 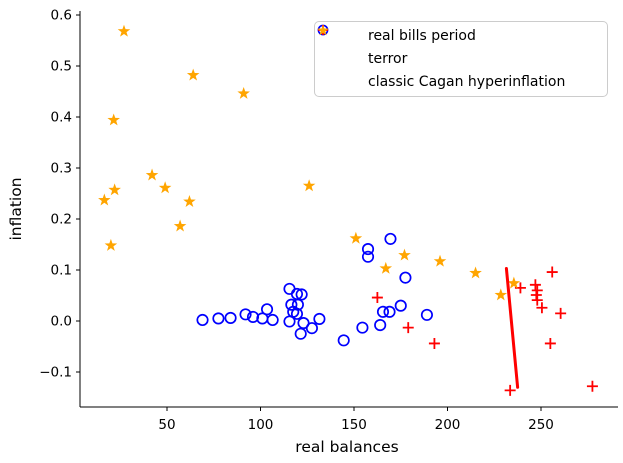 What do you see at coordinates (16, 209) in the screenshot?
I see `y-axis-label: inflation` at bounding box center [16, 209].